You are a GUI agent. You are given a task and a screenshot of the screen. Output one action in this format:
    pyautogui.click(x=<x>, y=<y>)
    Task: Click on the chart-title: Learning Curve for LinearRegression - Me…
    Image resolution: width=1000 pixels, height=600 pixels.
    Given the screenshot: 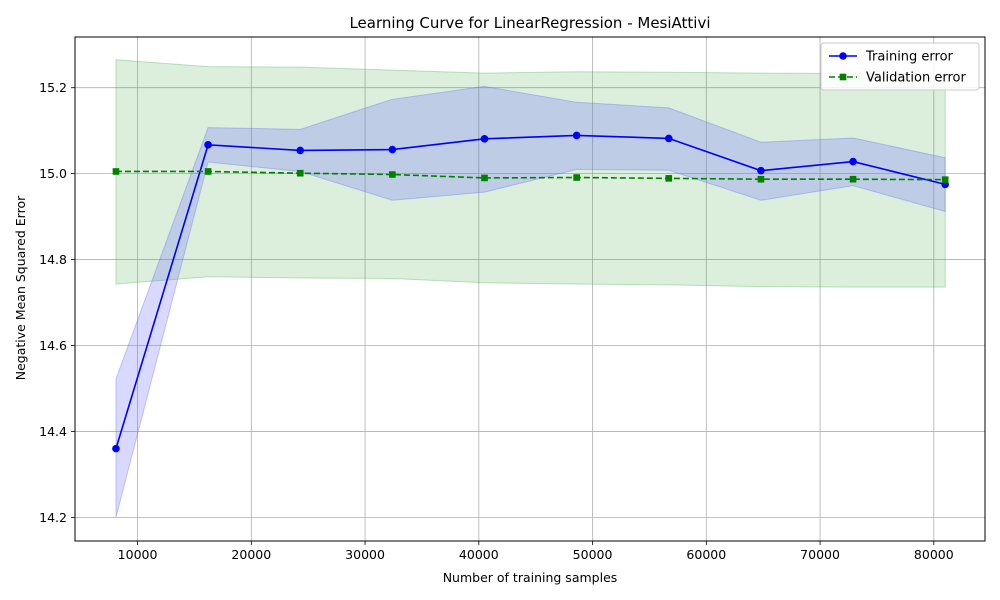 What is the action you would take?
    pyautogui.click(x=529, y=23)
    